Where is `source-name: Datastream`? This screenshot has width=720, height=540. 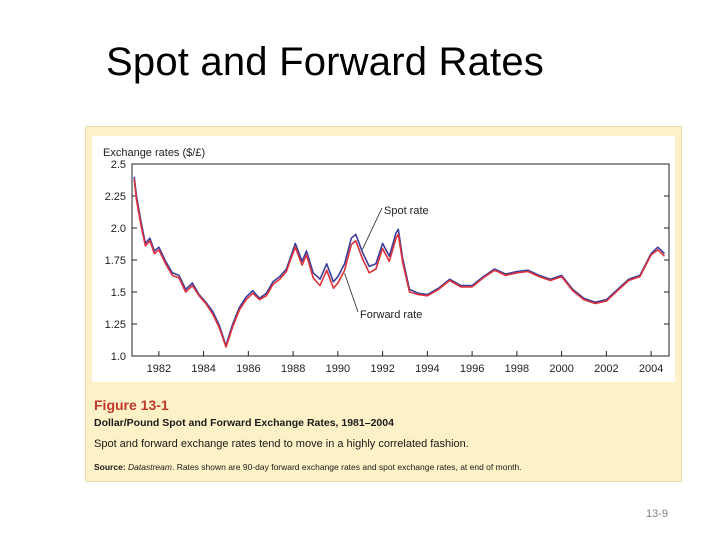 source-name: Datastream is located at coordinates (150, 467).